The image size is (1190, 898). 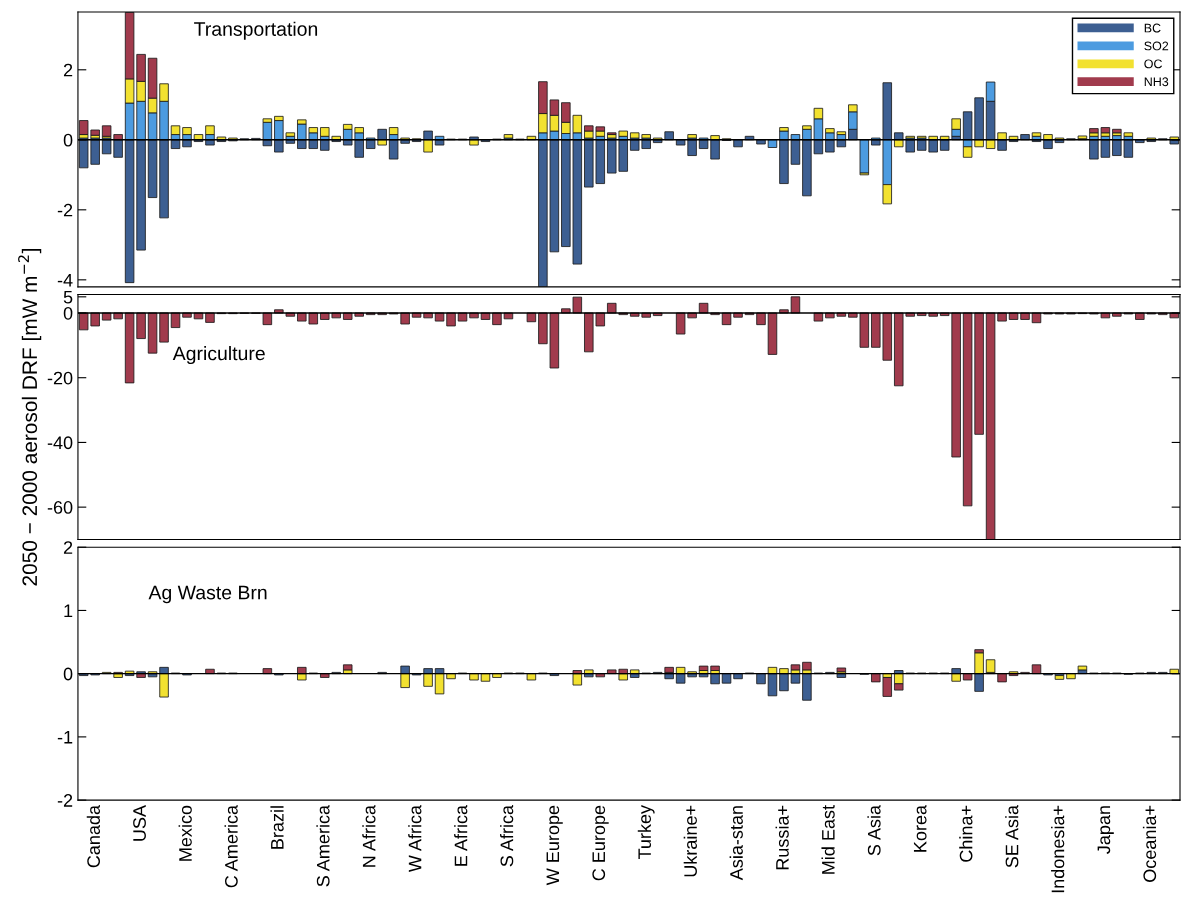 I want to click on x-tick-label: USA, so click(x=139, y=823).